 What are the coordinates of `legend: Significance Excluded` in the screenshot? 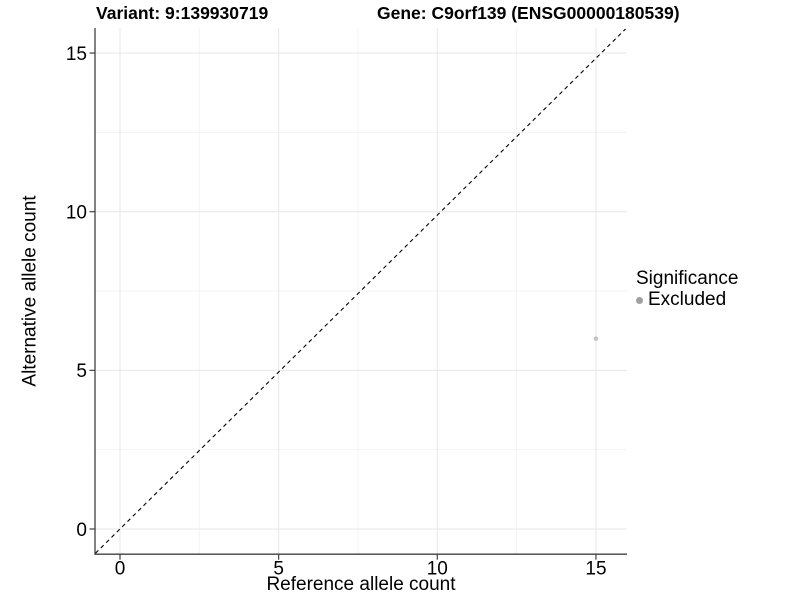 It's located at (687, 289).